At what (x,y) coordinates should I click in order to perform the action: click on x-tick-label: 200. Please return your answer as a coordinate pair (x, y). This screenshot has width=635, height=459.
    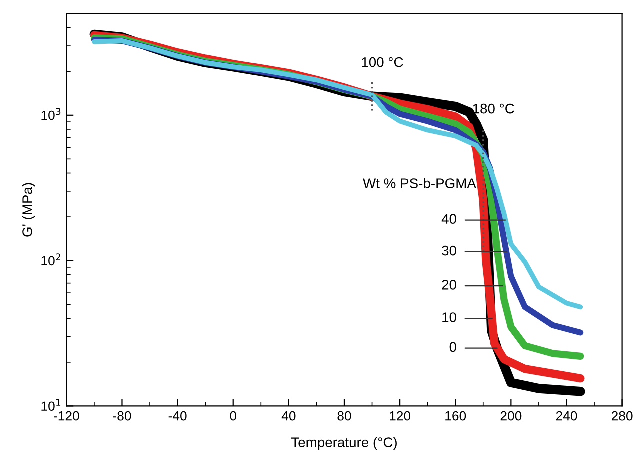
    Looking at the image, I should click on (511, 416).